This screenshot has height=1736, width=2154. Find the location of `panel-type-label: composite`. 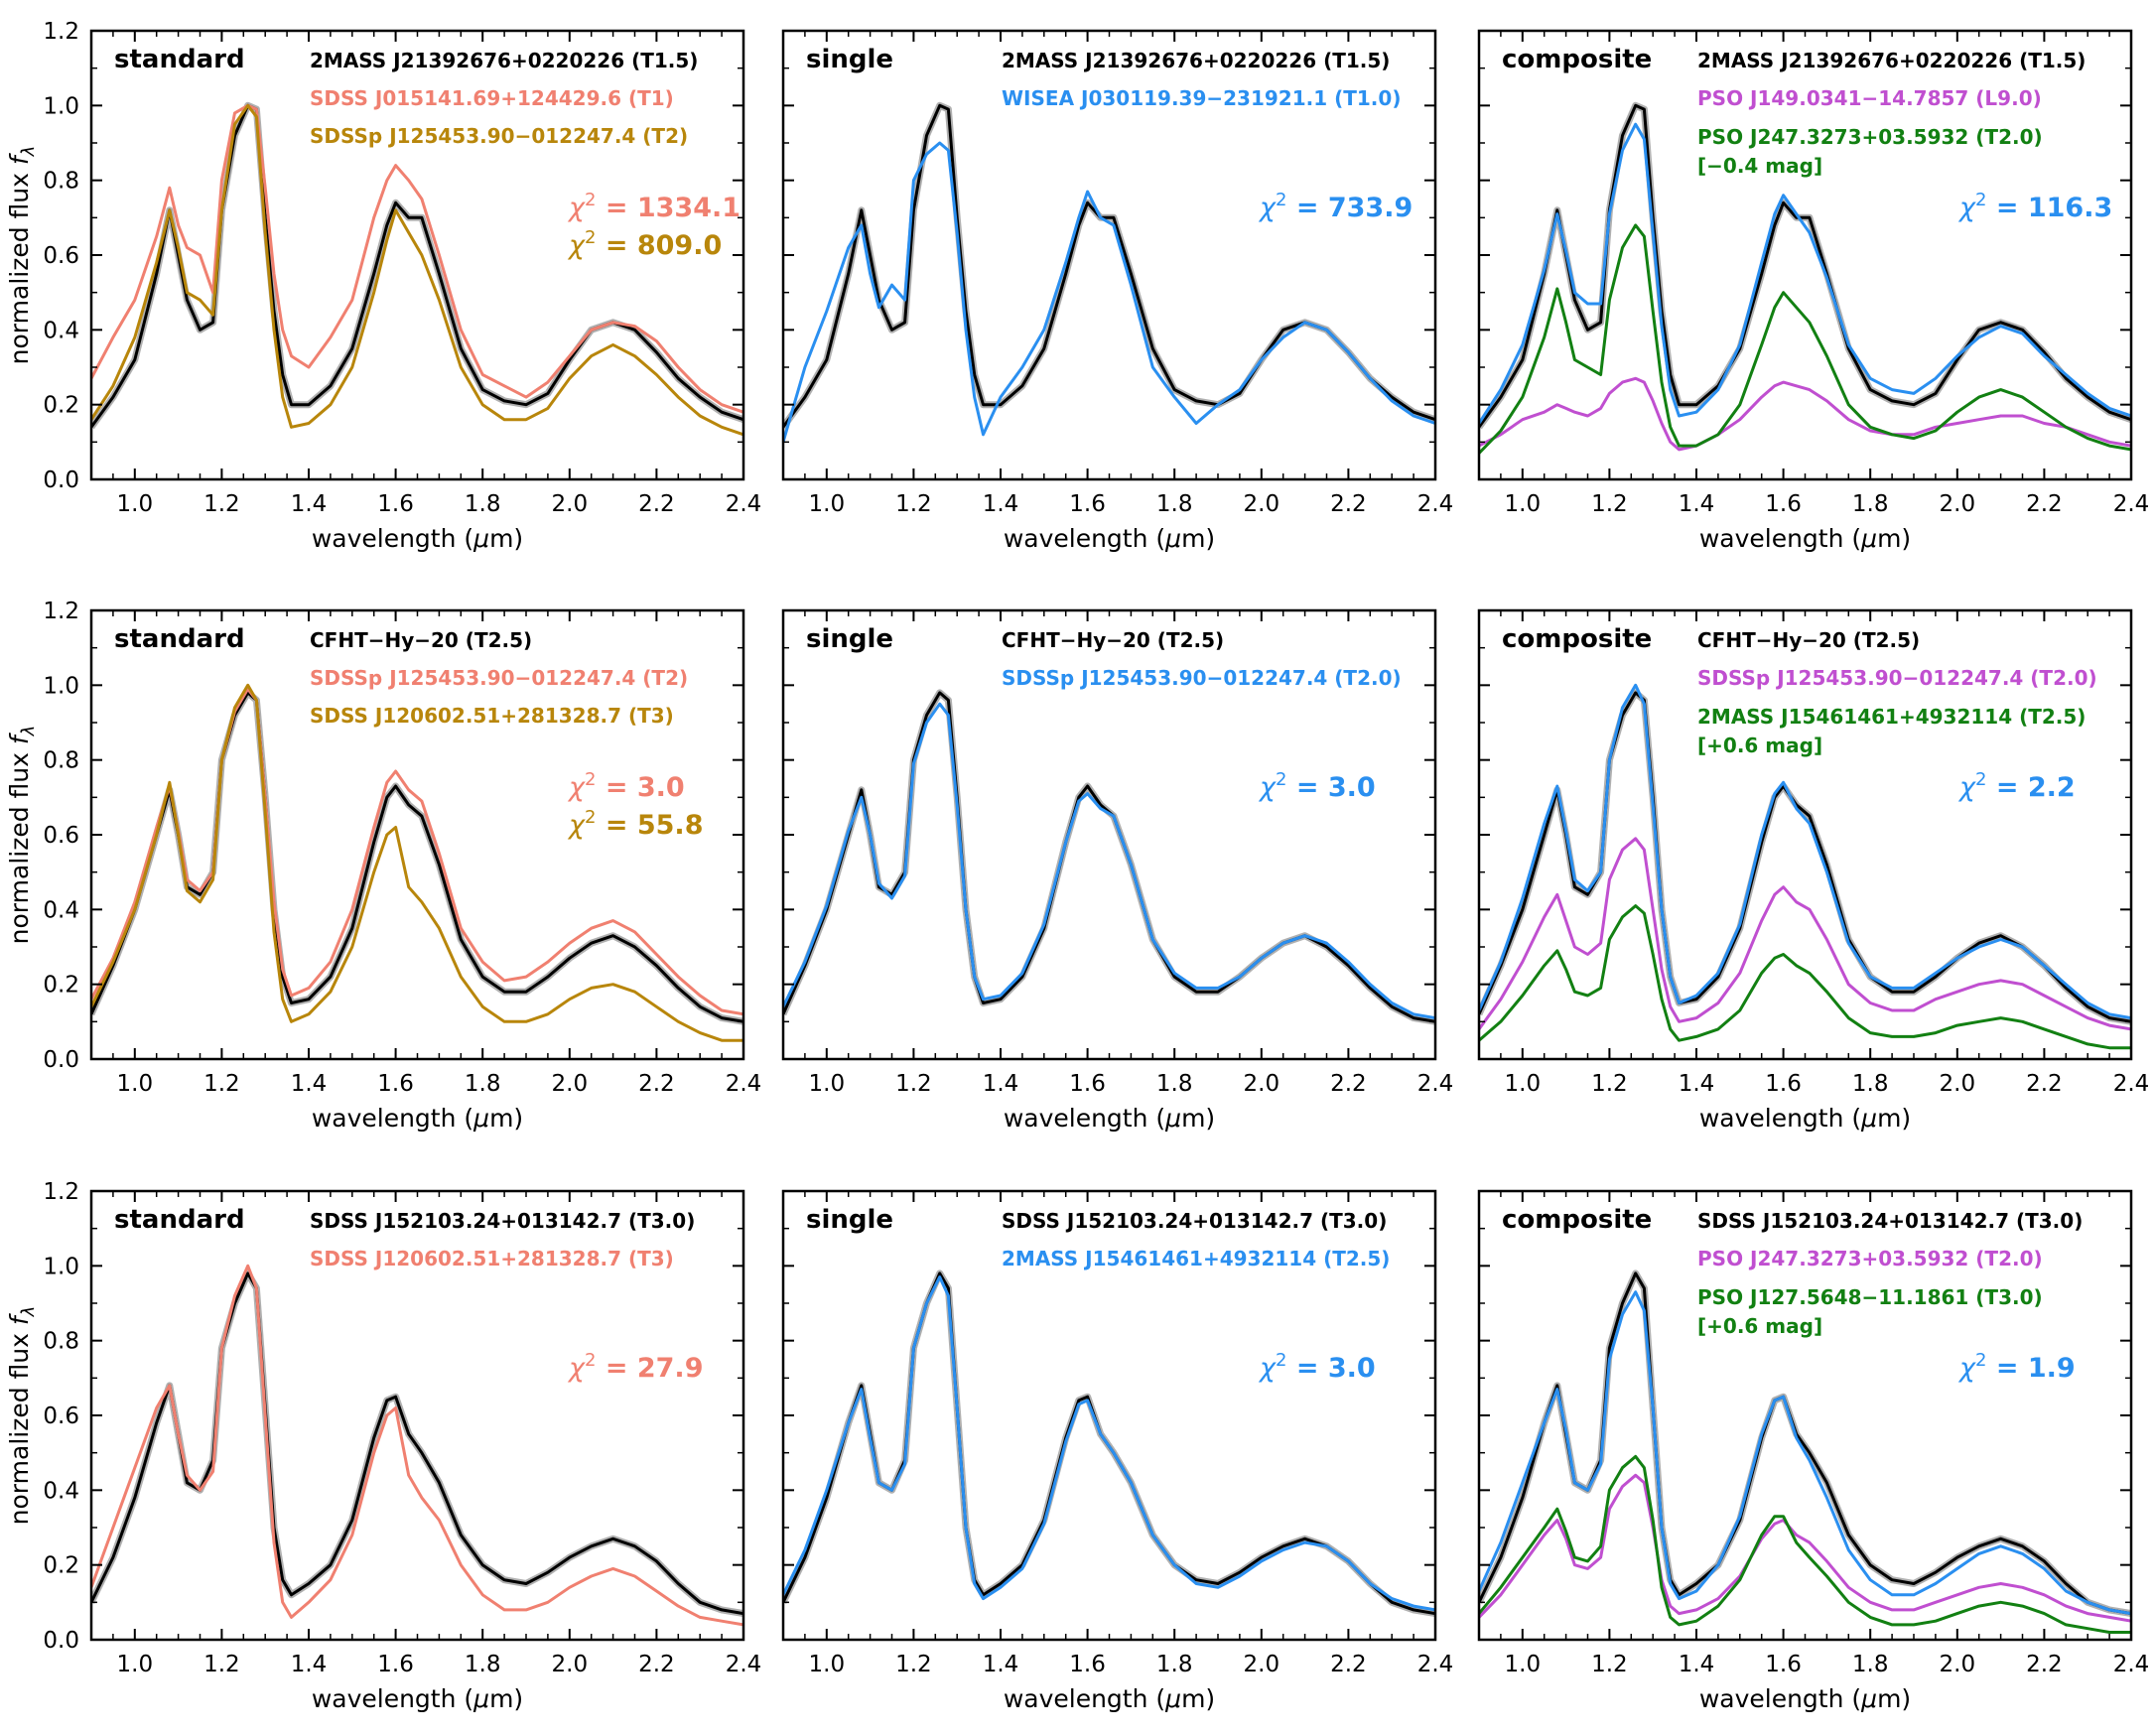

panel-type-label: composite is located at coordinates (1577, 639).